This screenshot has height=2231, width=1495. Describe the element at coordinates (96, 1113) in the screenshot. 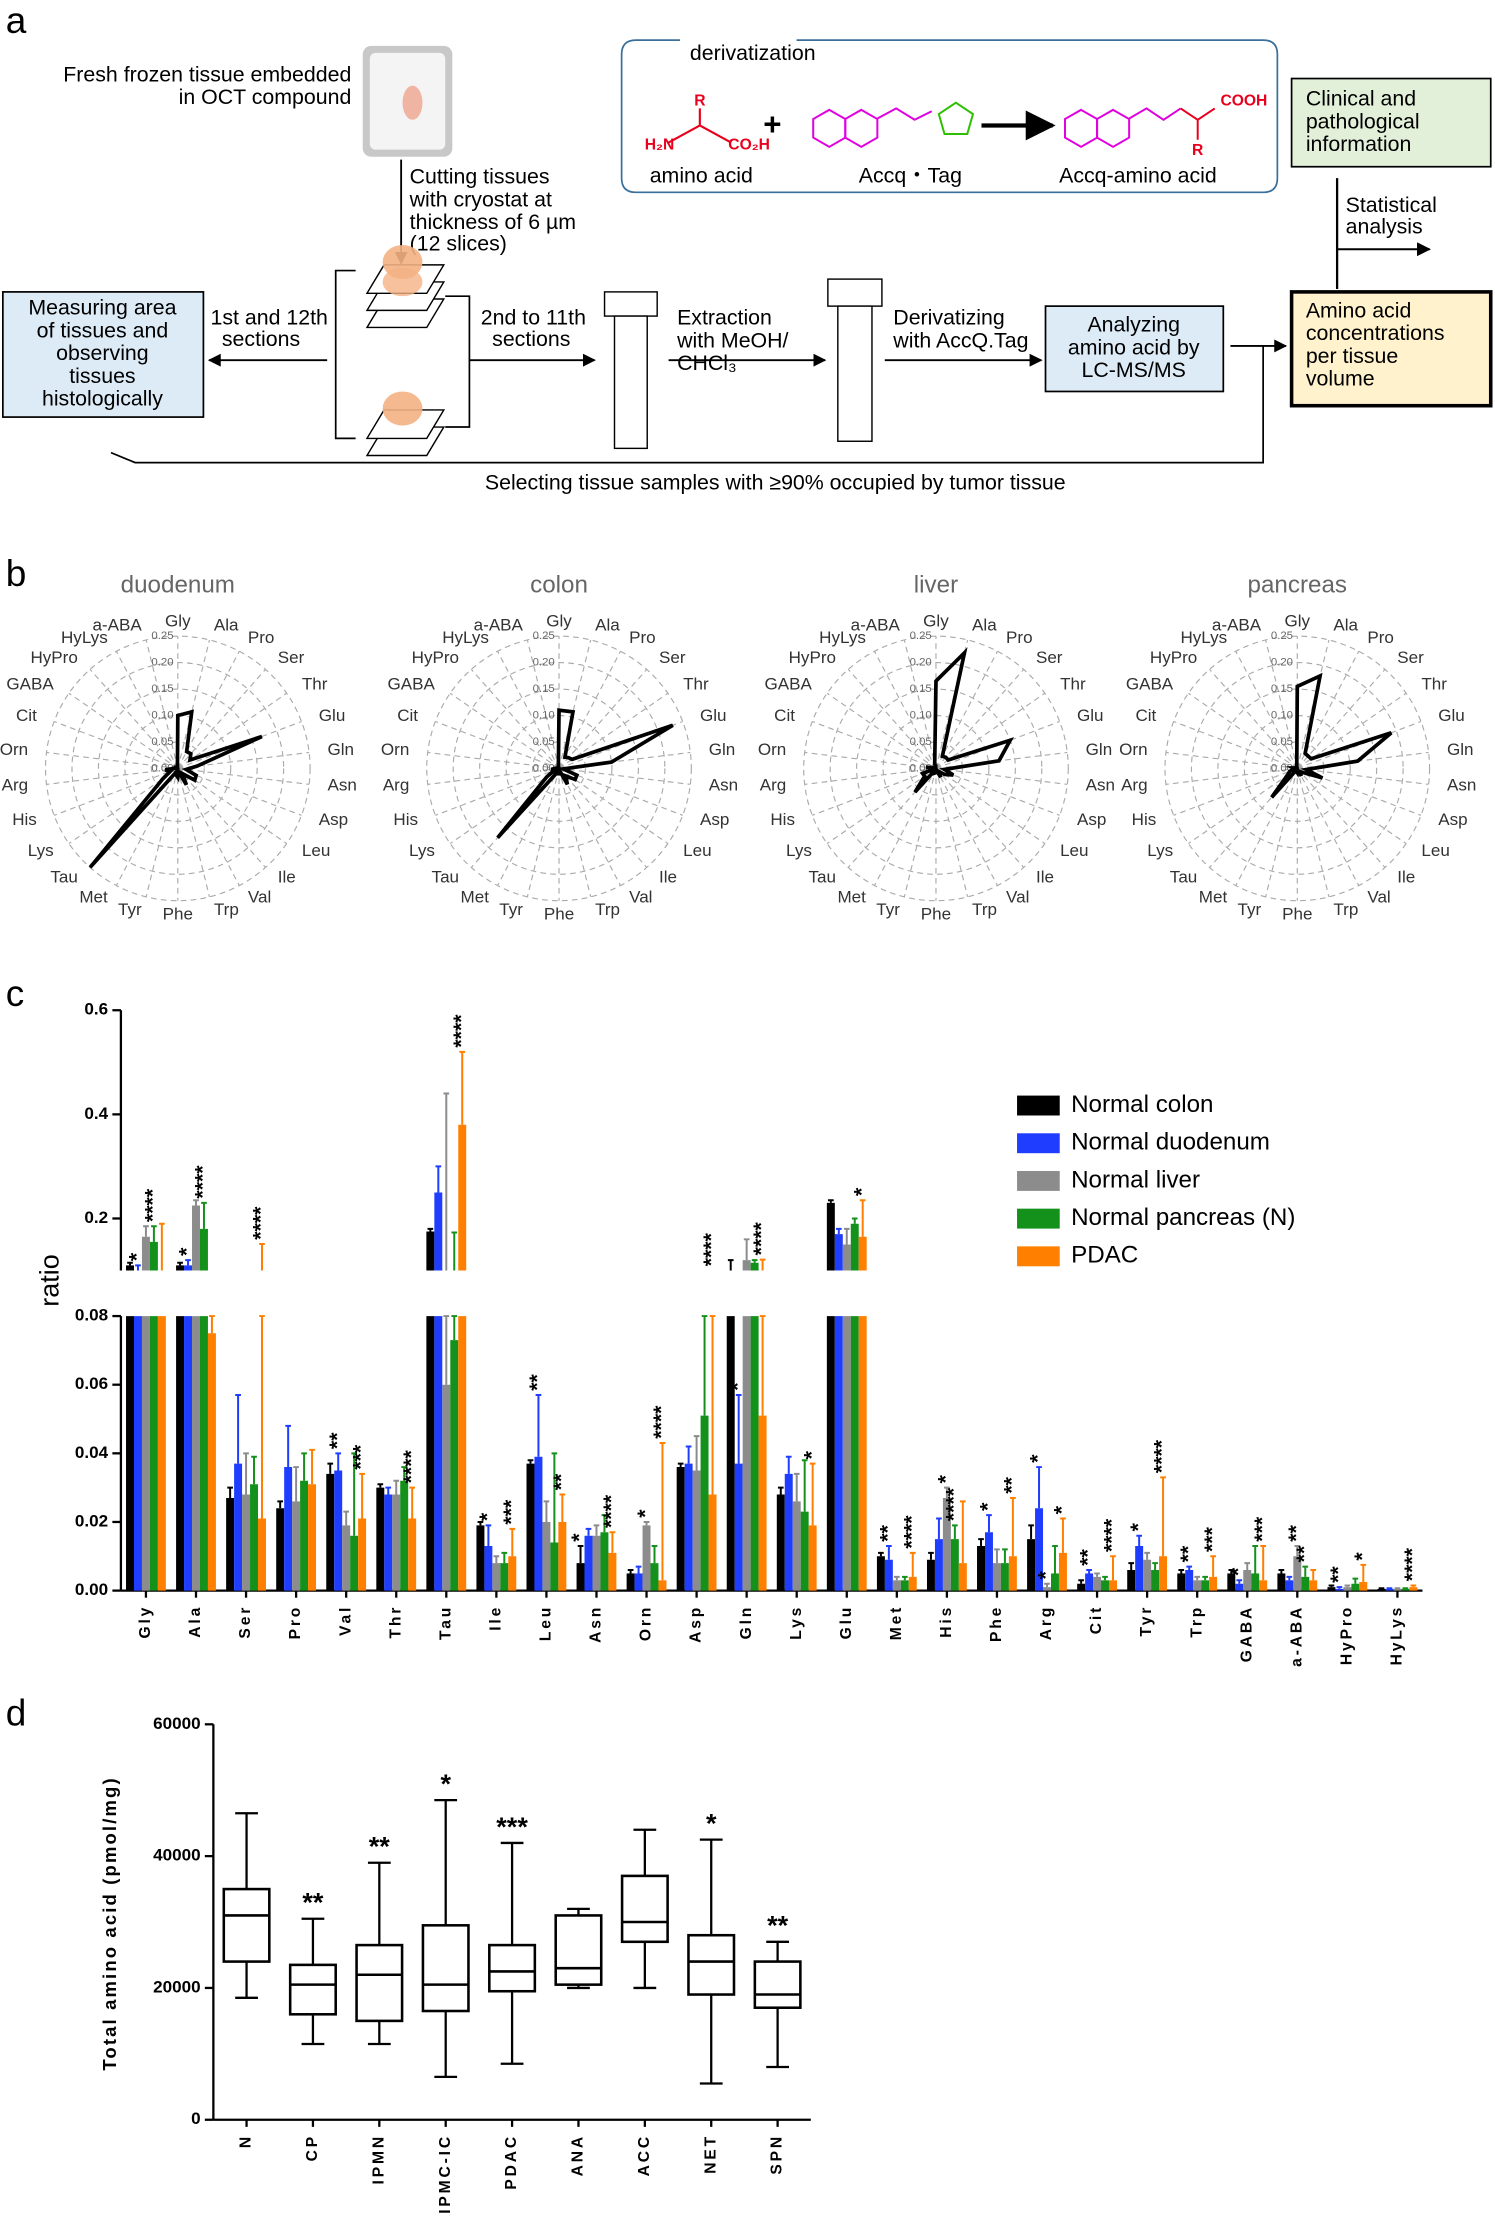

I see `y-tick-label: 0.4` at that location.